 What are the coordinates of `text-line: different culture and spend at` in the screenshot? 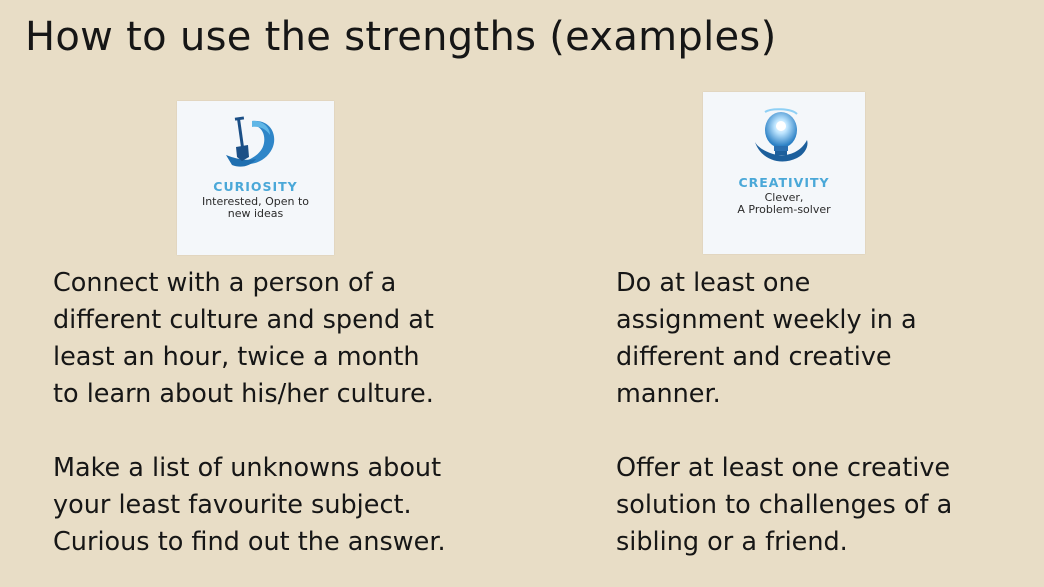 It's located at (243, 320).